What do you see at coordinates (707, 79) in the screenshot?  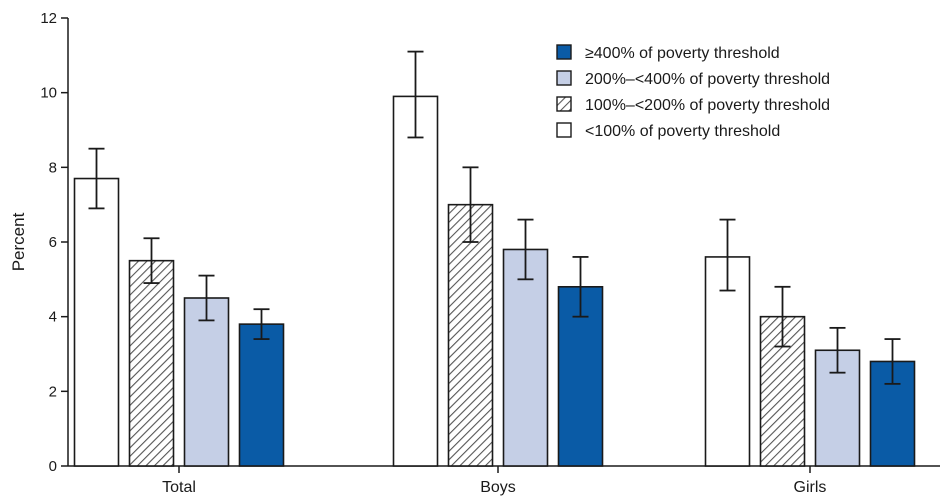 I see `legend-label: 200%–<400% of poverty threshold` at bounding box center [707, 79].